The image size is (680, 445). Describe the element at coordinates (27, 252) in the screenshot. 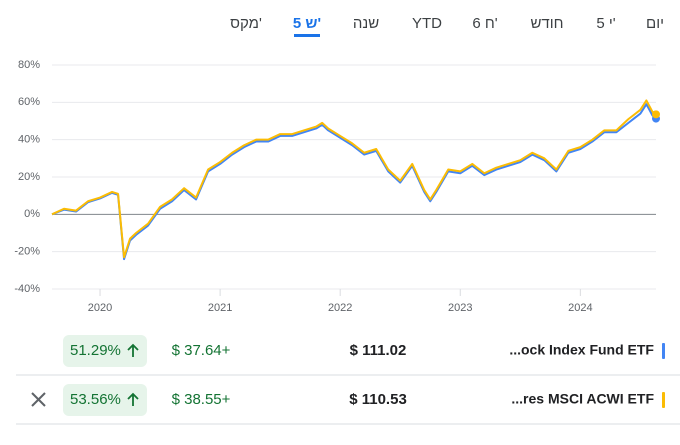

I see `y-tick-label: -20%` at that location.